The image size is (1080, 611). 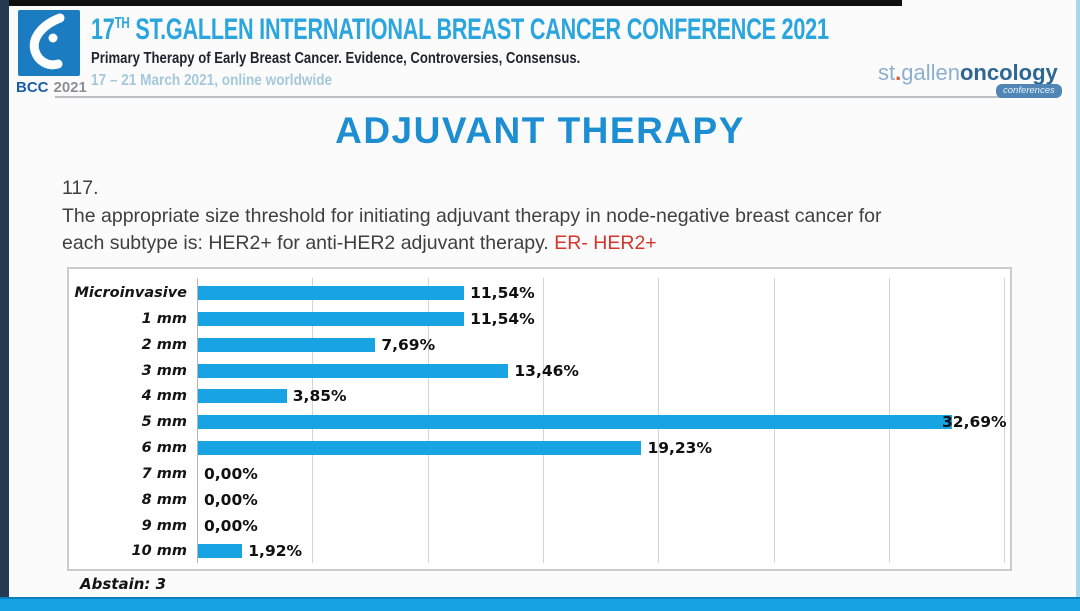 What do you see at coordinates (679, 448) in the screenshot?
I see `value-label: 19,23%` at bounding box center [679, 448].